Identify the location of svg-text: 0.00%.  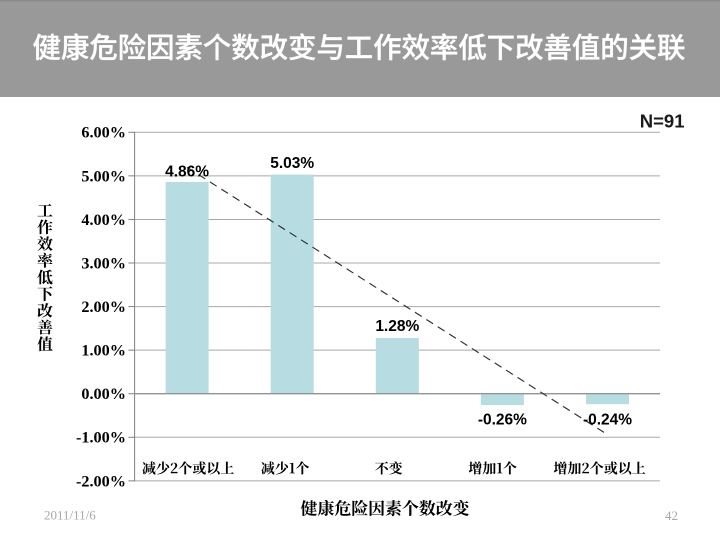
(103, 394).